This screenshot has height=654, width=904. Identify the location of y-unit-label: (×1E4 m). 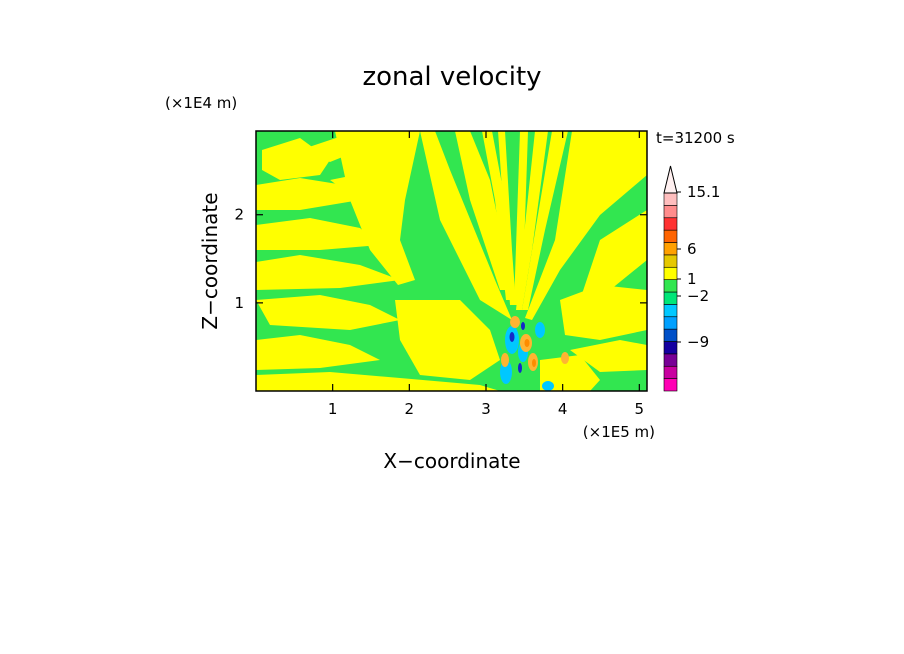
(201, 103).